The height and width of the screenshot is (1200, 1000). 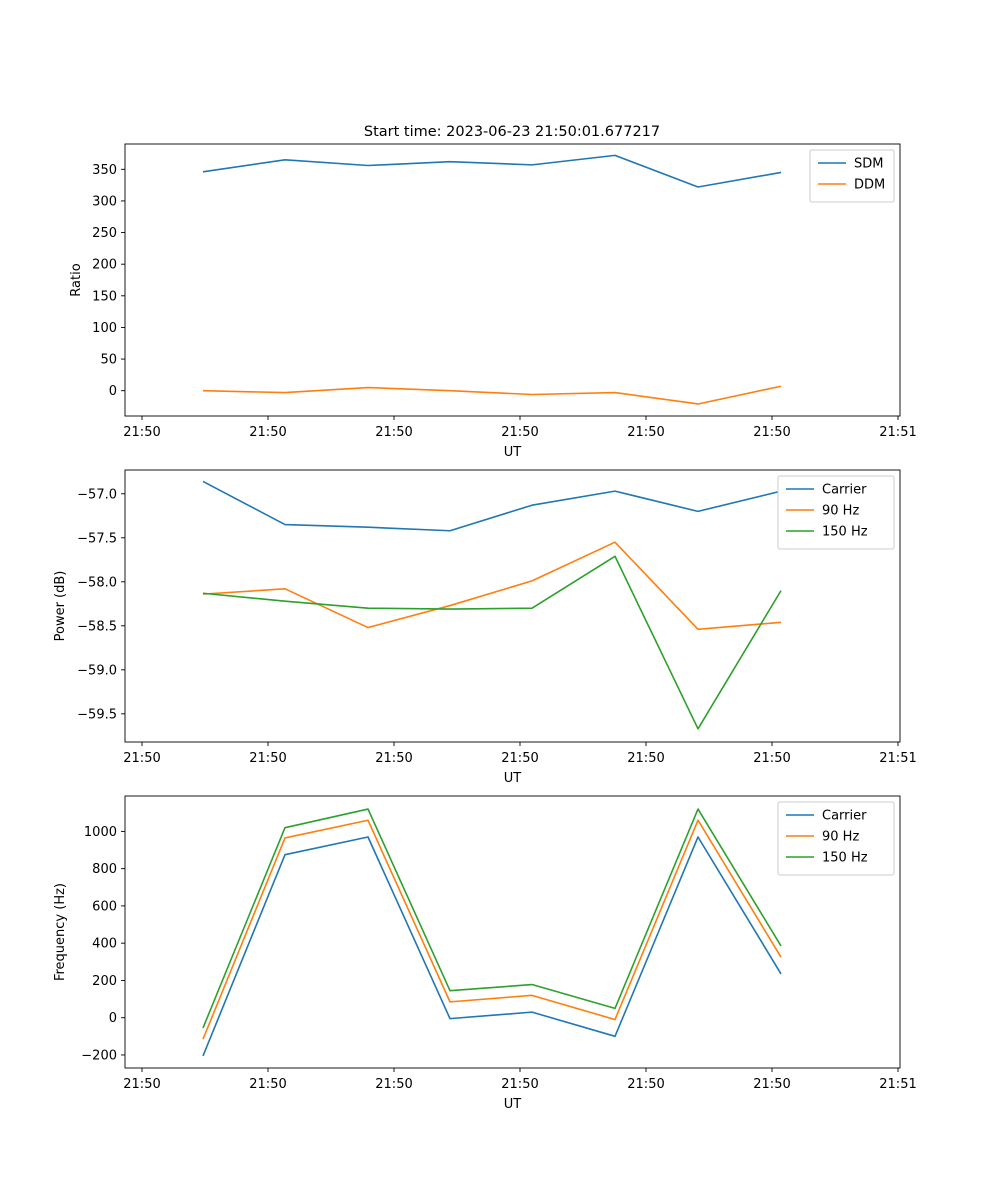 I want to click on y-tick-label: 600, so click(x=104, y=906).